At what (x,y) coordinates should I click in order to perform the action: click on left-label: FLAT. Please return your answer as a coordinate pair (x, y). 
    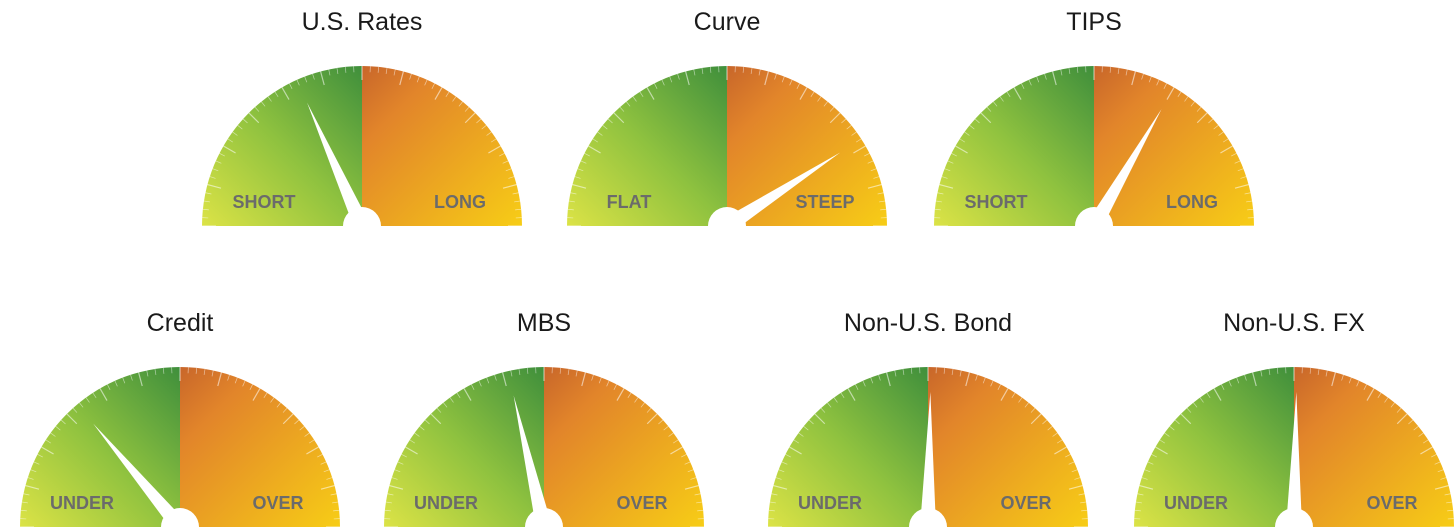
    Looking at the image, I should click on (629, 202).